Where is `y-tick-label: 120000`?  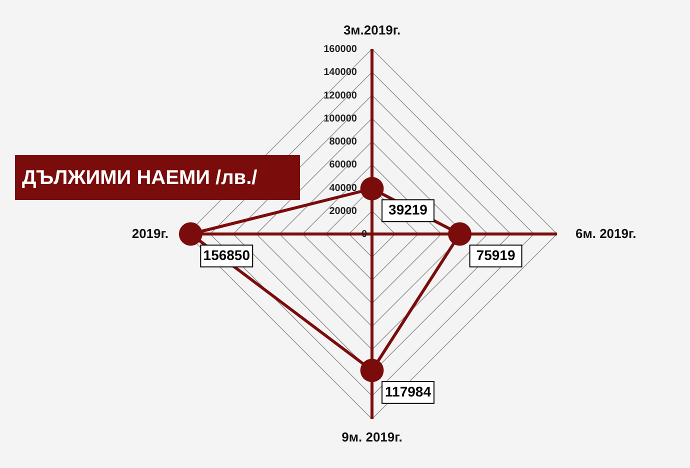 y-tick-label: 120000 is located at coordinates (341, 96).